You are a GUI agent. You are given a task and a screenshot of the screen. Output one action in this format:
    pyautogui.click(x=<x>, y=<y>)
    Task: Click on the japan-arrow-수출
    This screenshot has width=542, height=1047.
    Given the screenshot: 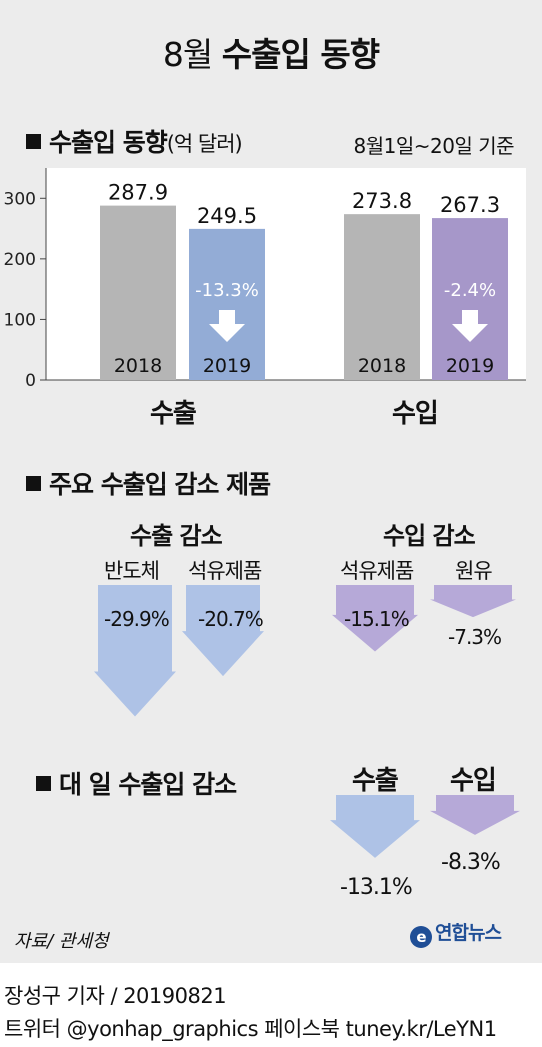 What is the action you would take?
    pyautogui.click(x=375, y=826)
    